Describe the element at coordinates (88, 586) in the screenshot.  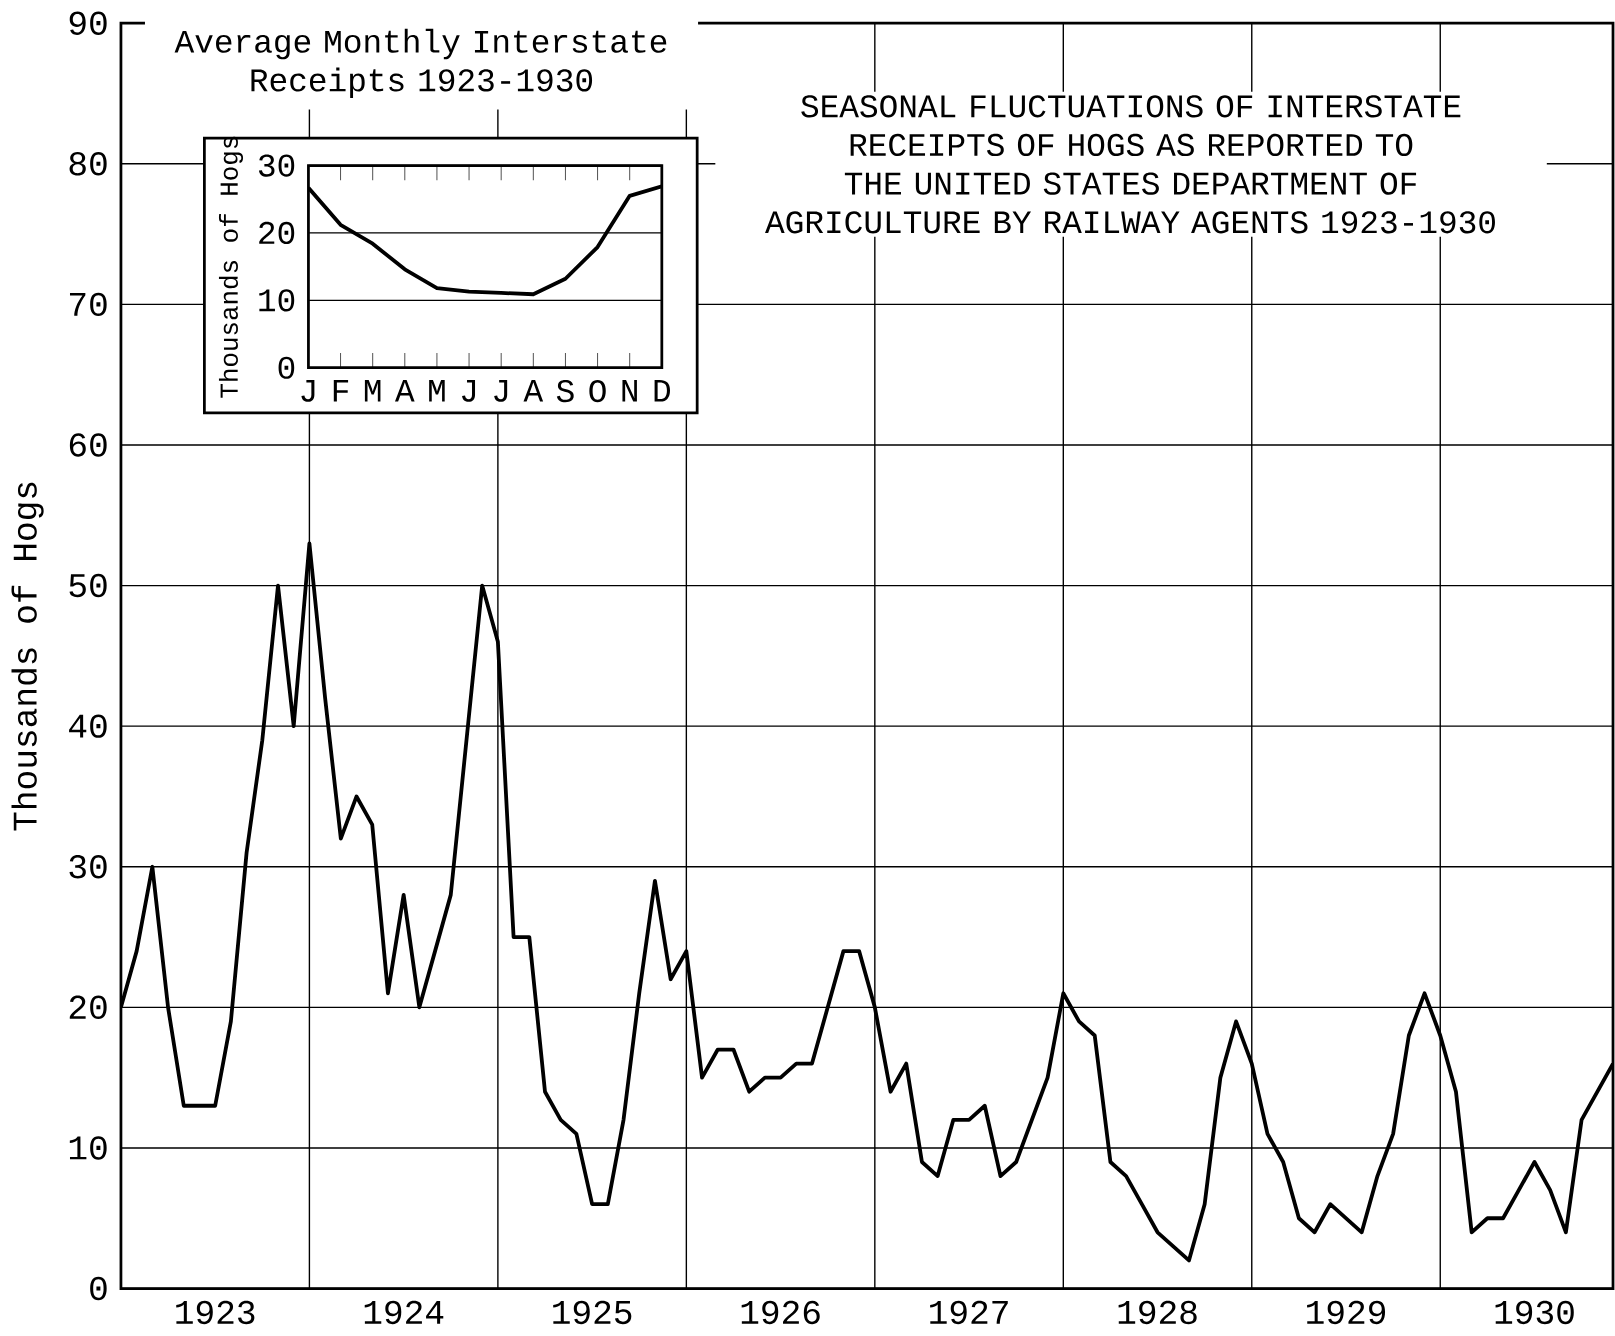
I see `y-tick-label: 50` at that location.